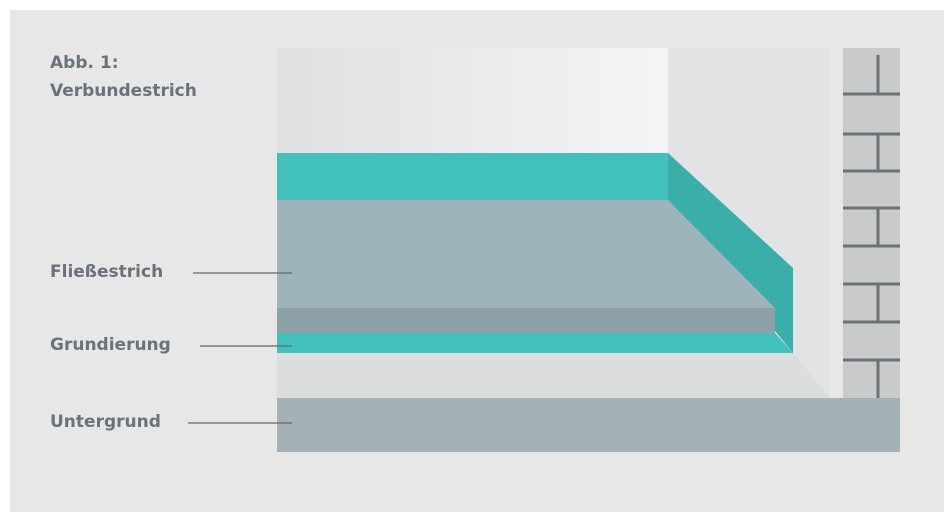 This screenshot has width=944, height=512. What do you see at coordinates (123, 91) in the screenshot?
I see `title-line: Verbundestrich` at bounding box center [123, 91].